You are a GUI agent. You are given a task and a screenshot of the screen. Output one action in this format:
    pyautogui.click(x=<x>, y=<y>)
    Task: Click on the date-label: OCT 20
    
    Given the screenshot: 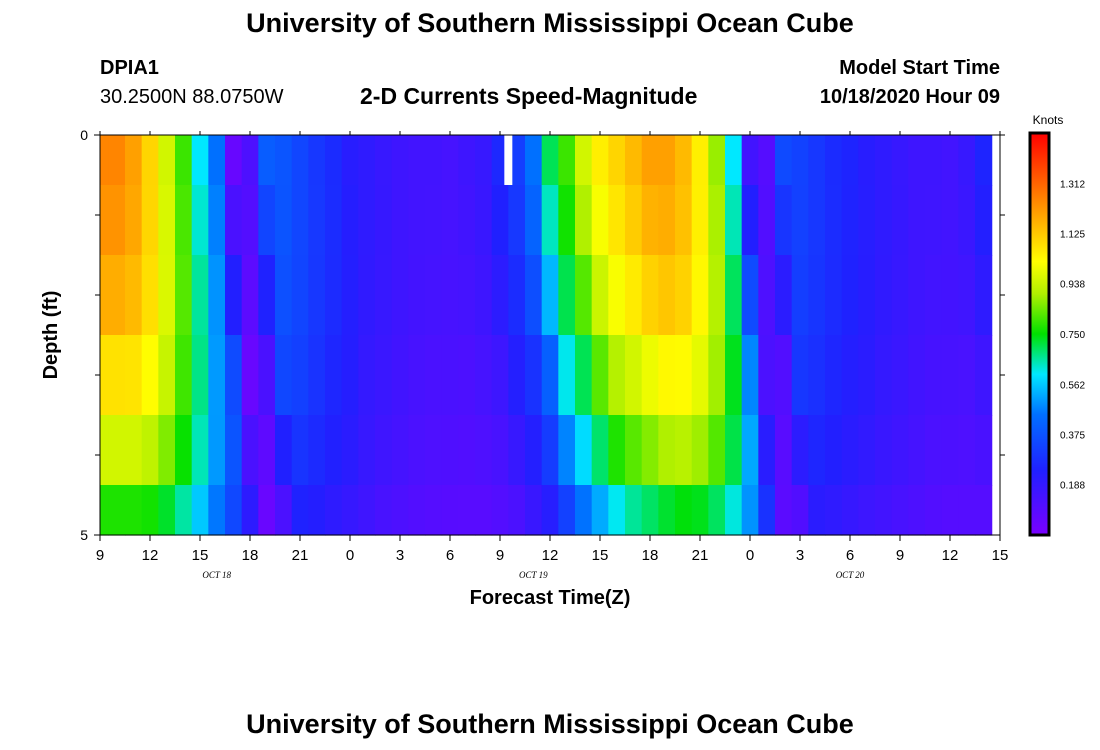 What is the action you would take?
    pyautogui.click(x=850, y=575)
    